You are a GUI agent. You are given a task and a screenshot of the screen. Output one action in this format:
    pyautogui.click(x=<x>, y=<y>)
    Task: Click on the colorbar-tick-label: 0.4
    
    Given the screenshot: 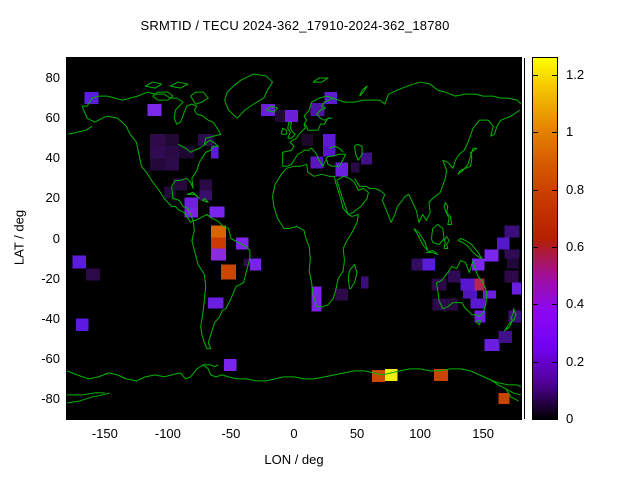 What is the action you would take?
    pyautogui.click(x=575, y=304)
    